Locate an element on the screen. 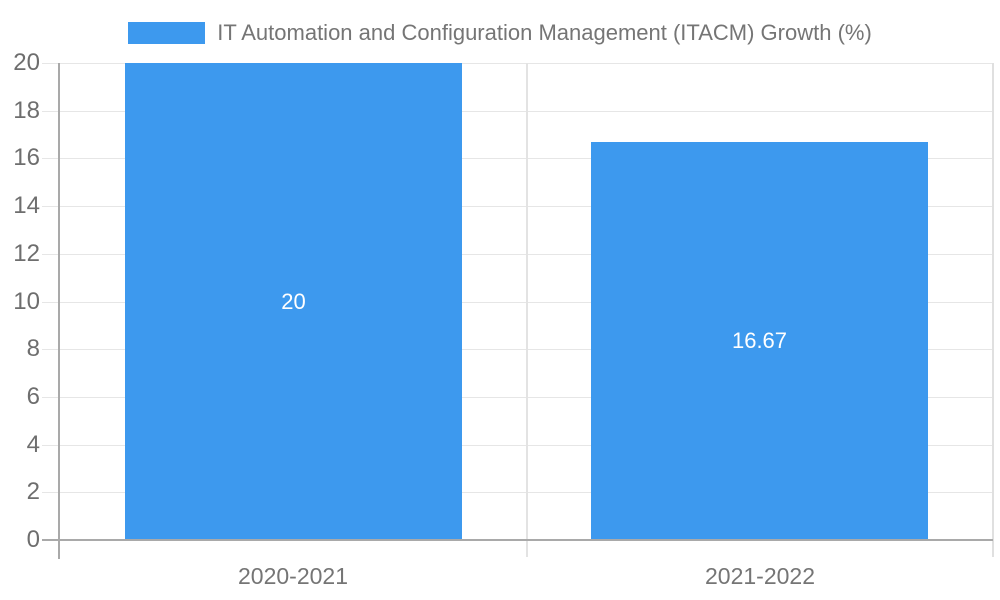 The image size is (1000, 600). y-axis-tick-label: 4 is located at coordinates (33, 444).